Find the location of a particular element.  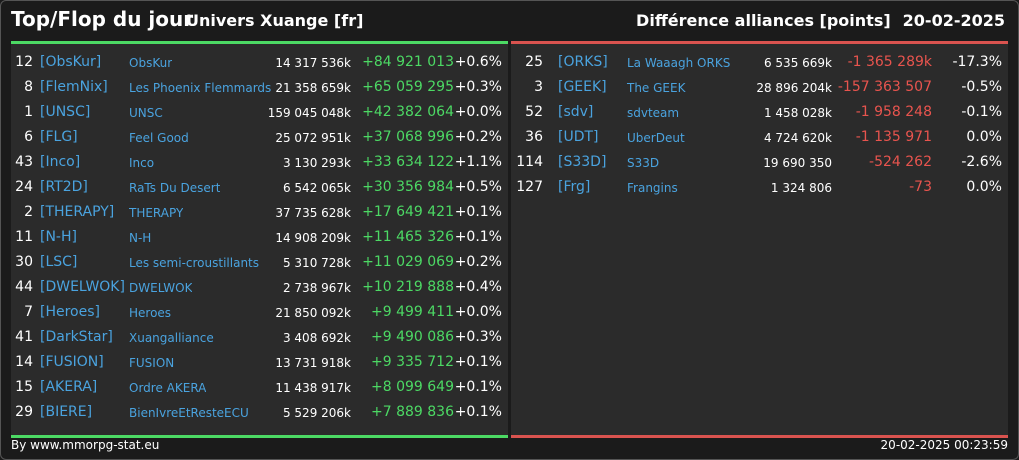

alliance-name-link: DWELWOK is located at coordinates (161, 288).